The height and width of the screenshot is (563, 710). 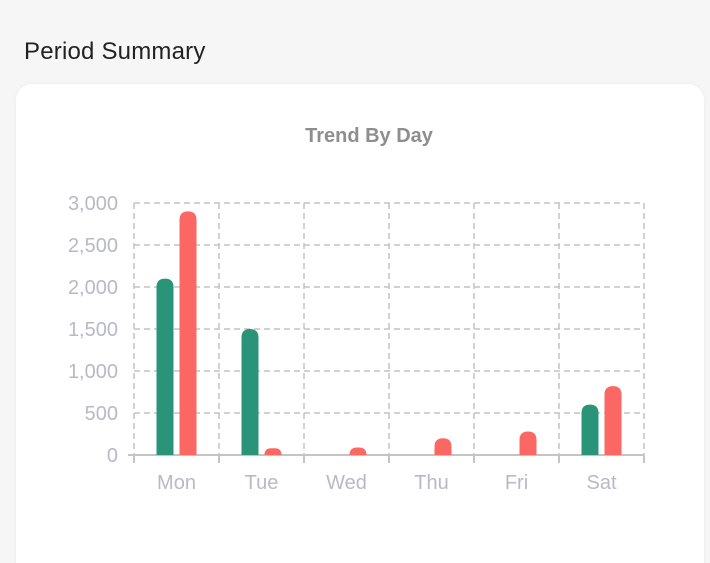 What do you see at coordinates (262, 483) in the screenshot?
I see `x-tick-label: Tue` at bounding box center [262, 483].